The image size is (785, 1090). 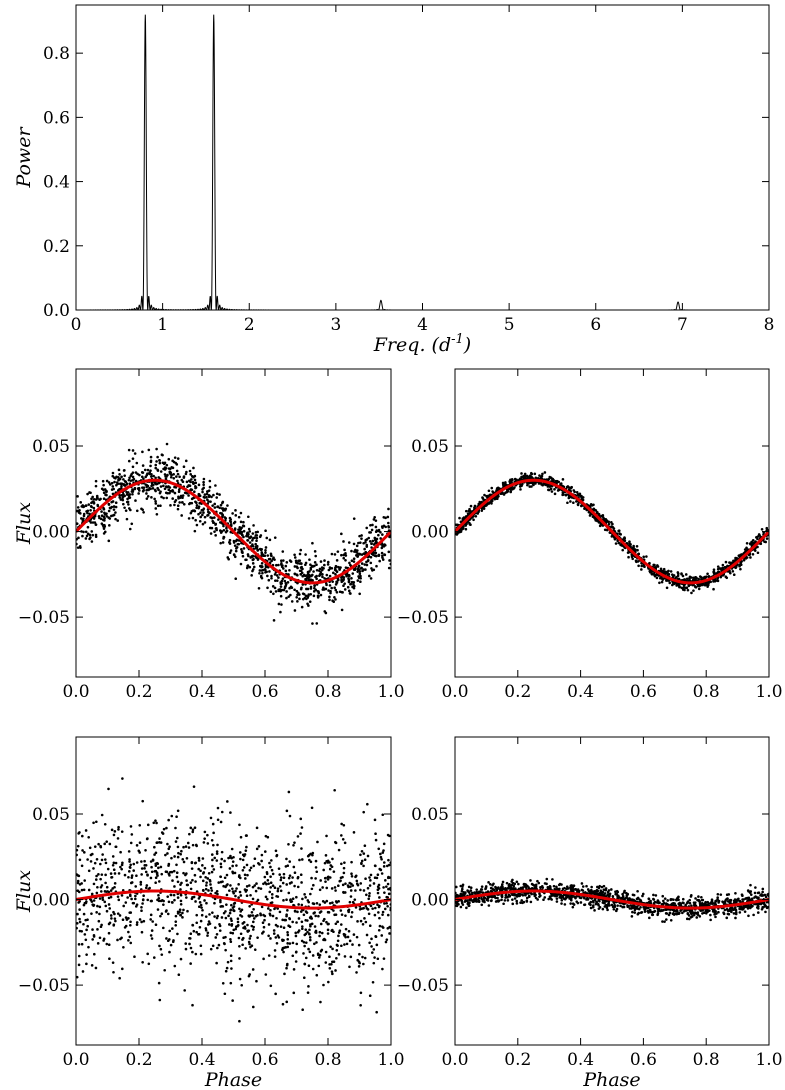 I want to click on model-fit-line, so click(x=233, y=531).